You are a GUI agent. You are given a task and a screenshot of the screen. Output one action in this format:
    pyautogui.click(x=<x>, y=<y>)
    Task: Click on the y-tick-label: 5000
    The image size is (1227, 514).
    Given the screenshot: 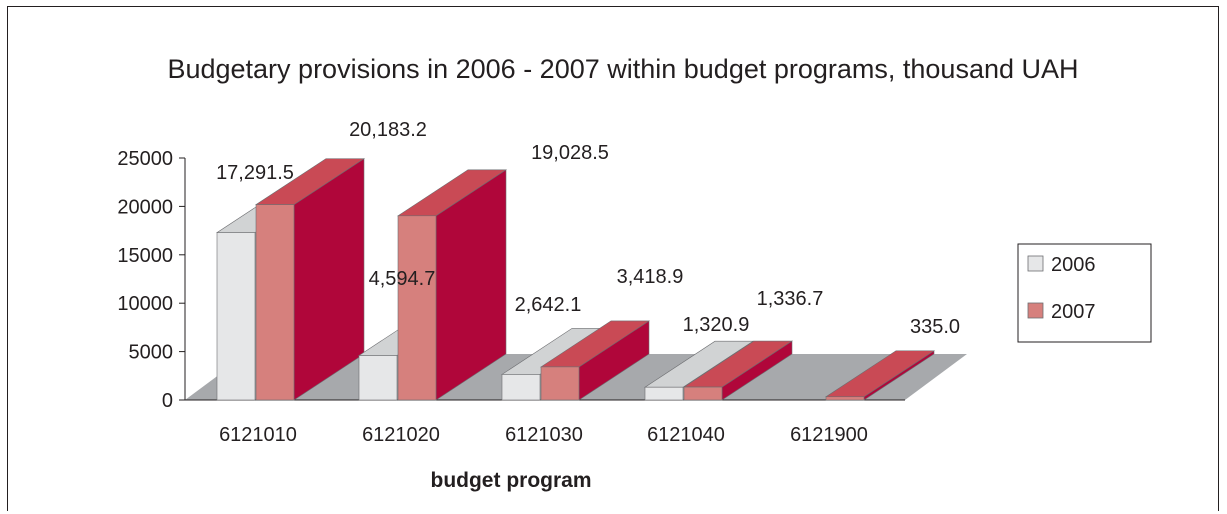 What is the action you would take?
    pyautogui.click(x=151, y=353)
    